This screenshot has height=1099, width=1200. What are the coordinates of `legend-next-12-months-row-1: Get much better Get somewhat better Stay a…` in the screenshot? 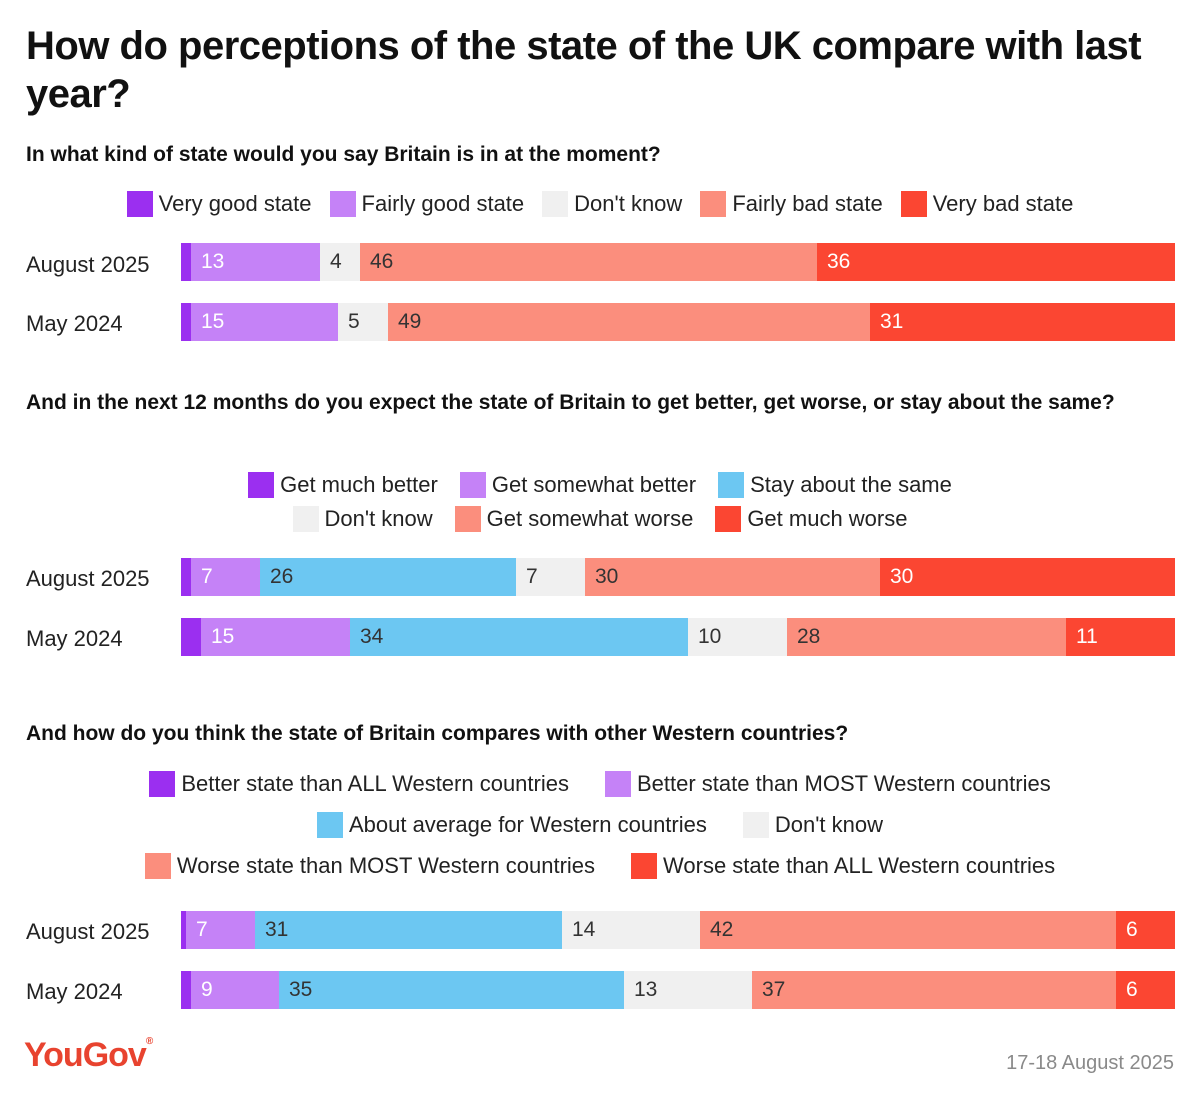 It's located at (600, 485).